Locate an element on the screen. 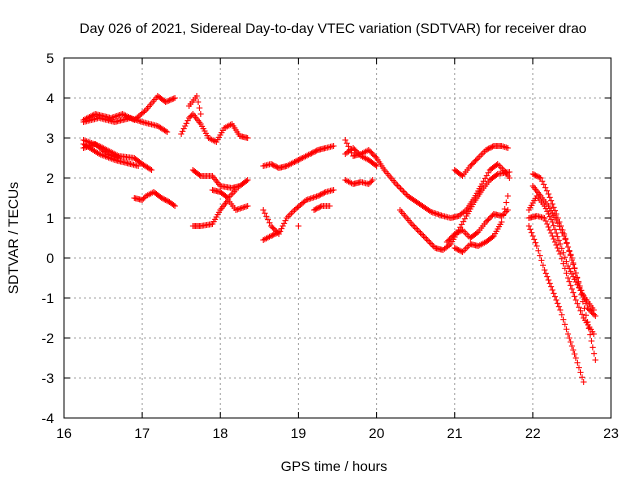 The height and width of the screenshot is (480, 640). series-trace-ab is located at coordinates (561, 253).